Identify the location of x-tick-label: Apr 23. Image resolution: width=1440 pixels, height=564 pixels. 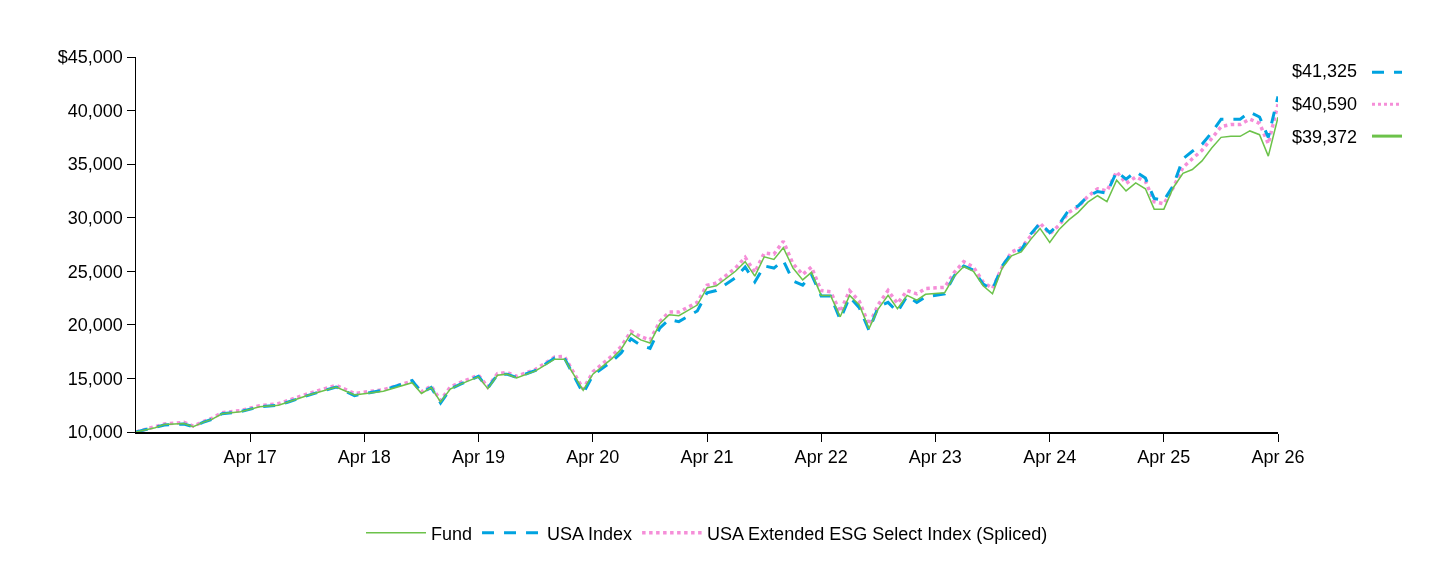
(935, 457).